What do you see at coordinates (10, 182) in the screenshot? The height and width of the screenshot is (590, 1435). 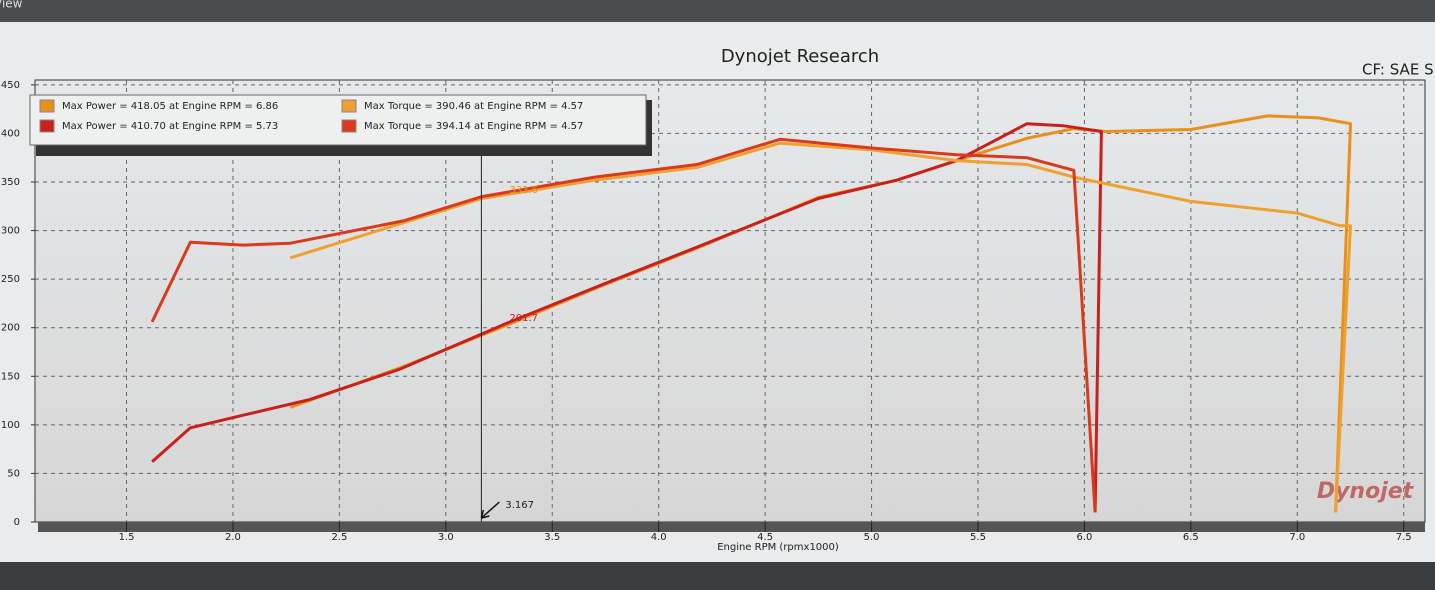 I see `y-tick-label: 350` at bounding box center [10, 182].